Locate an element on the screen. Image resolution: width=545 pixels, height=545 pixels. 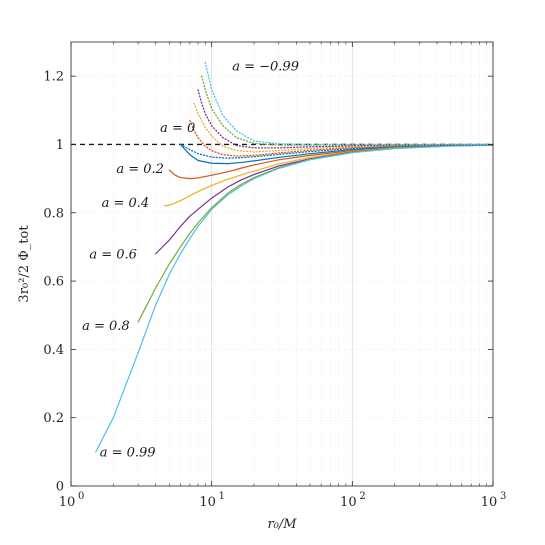
y-axis-title: 3r₀²/2 Φ_tot is located at coordinates (24, 264).